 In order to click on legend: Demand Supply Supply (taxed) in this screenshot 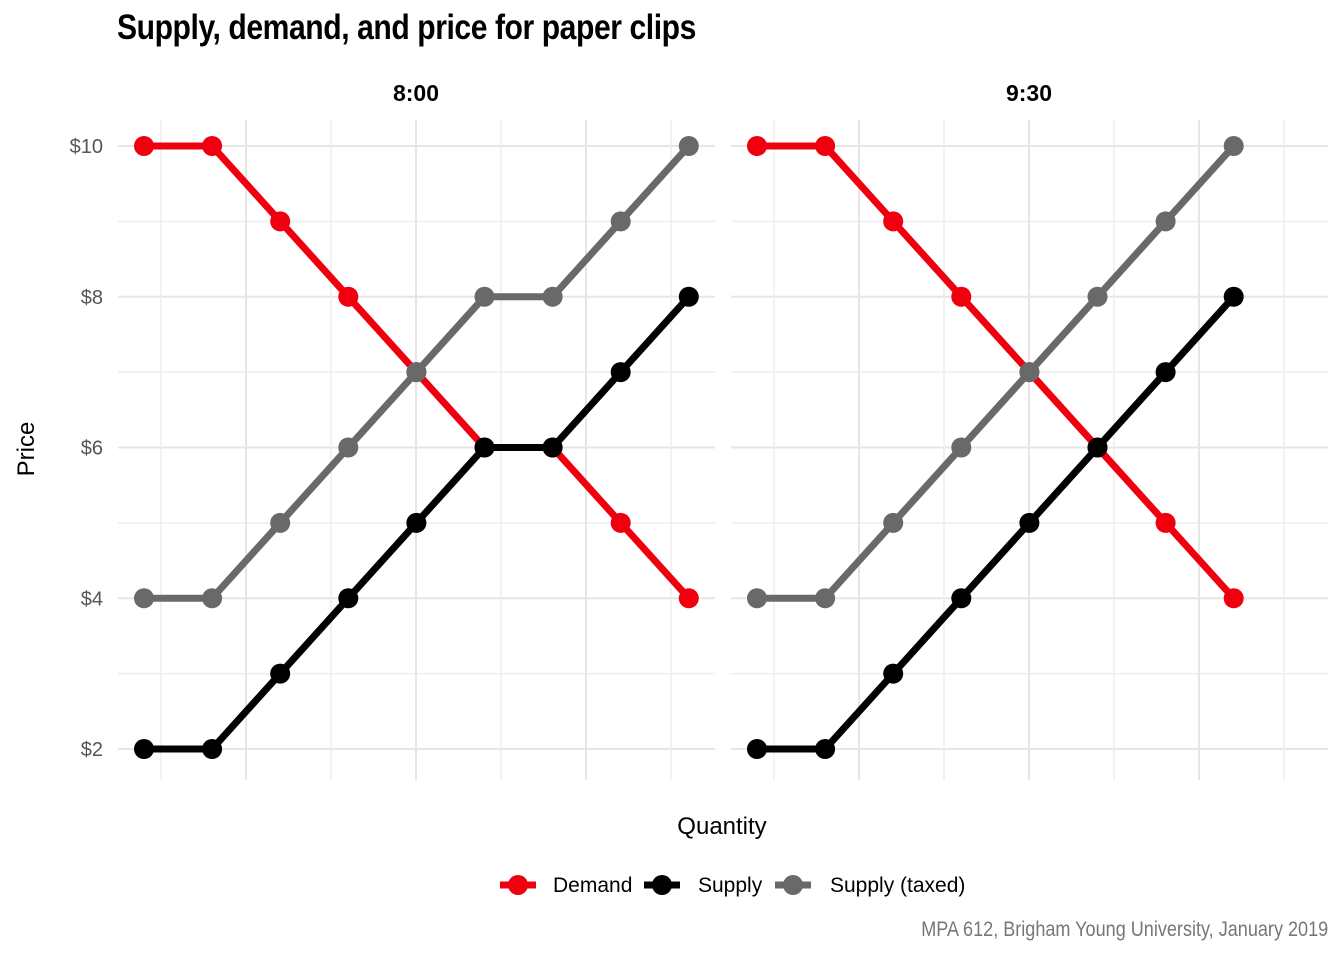, I will do `click(732, 885)`.